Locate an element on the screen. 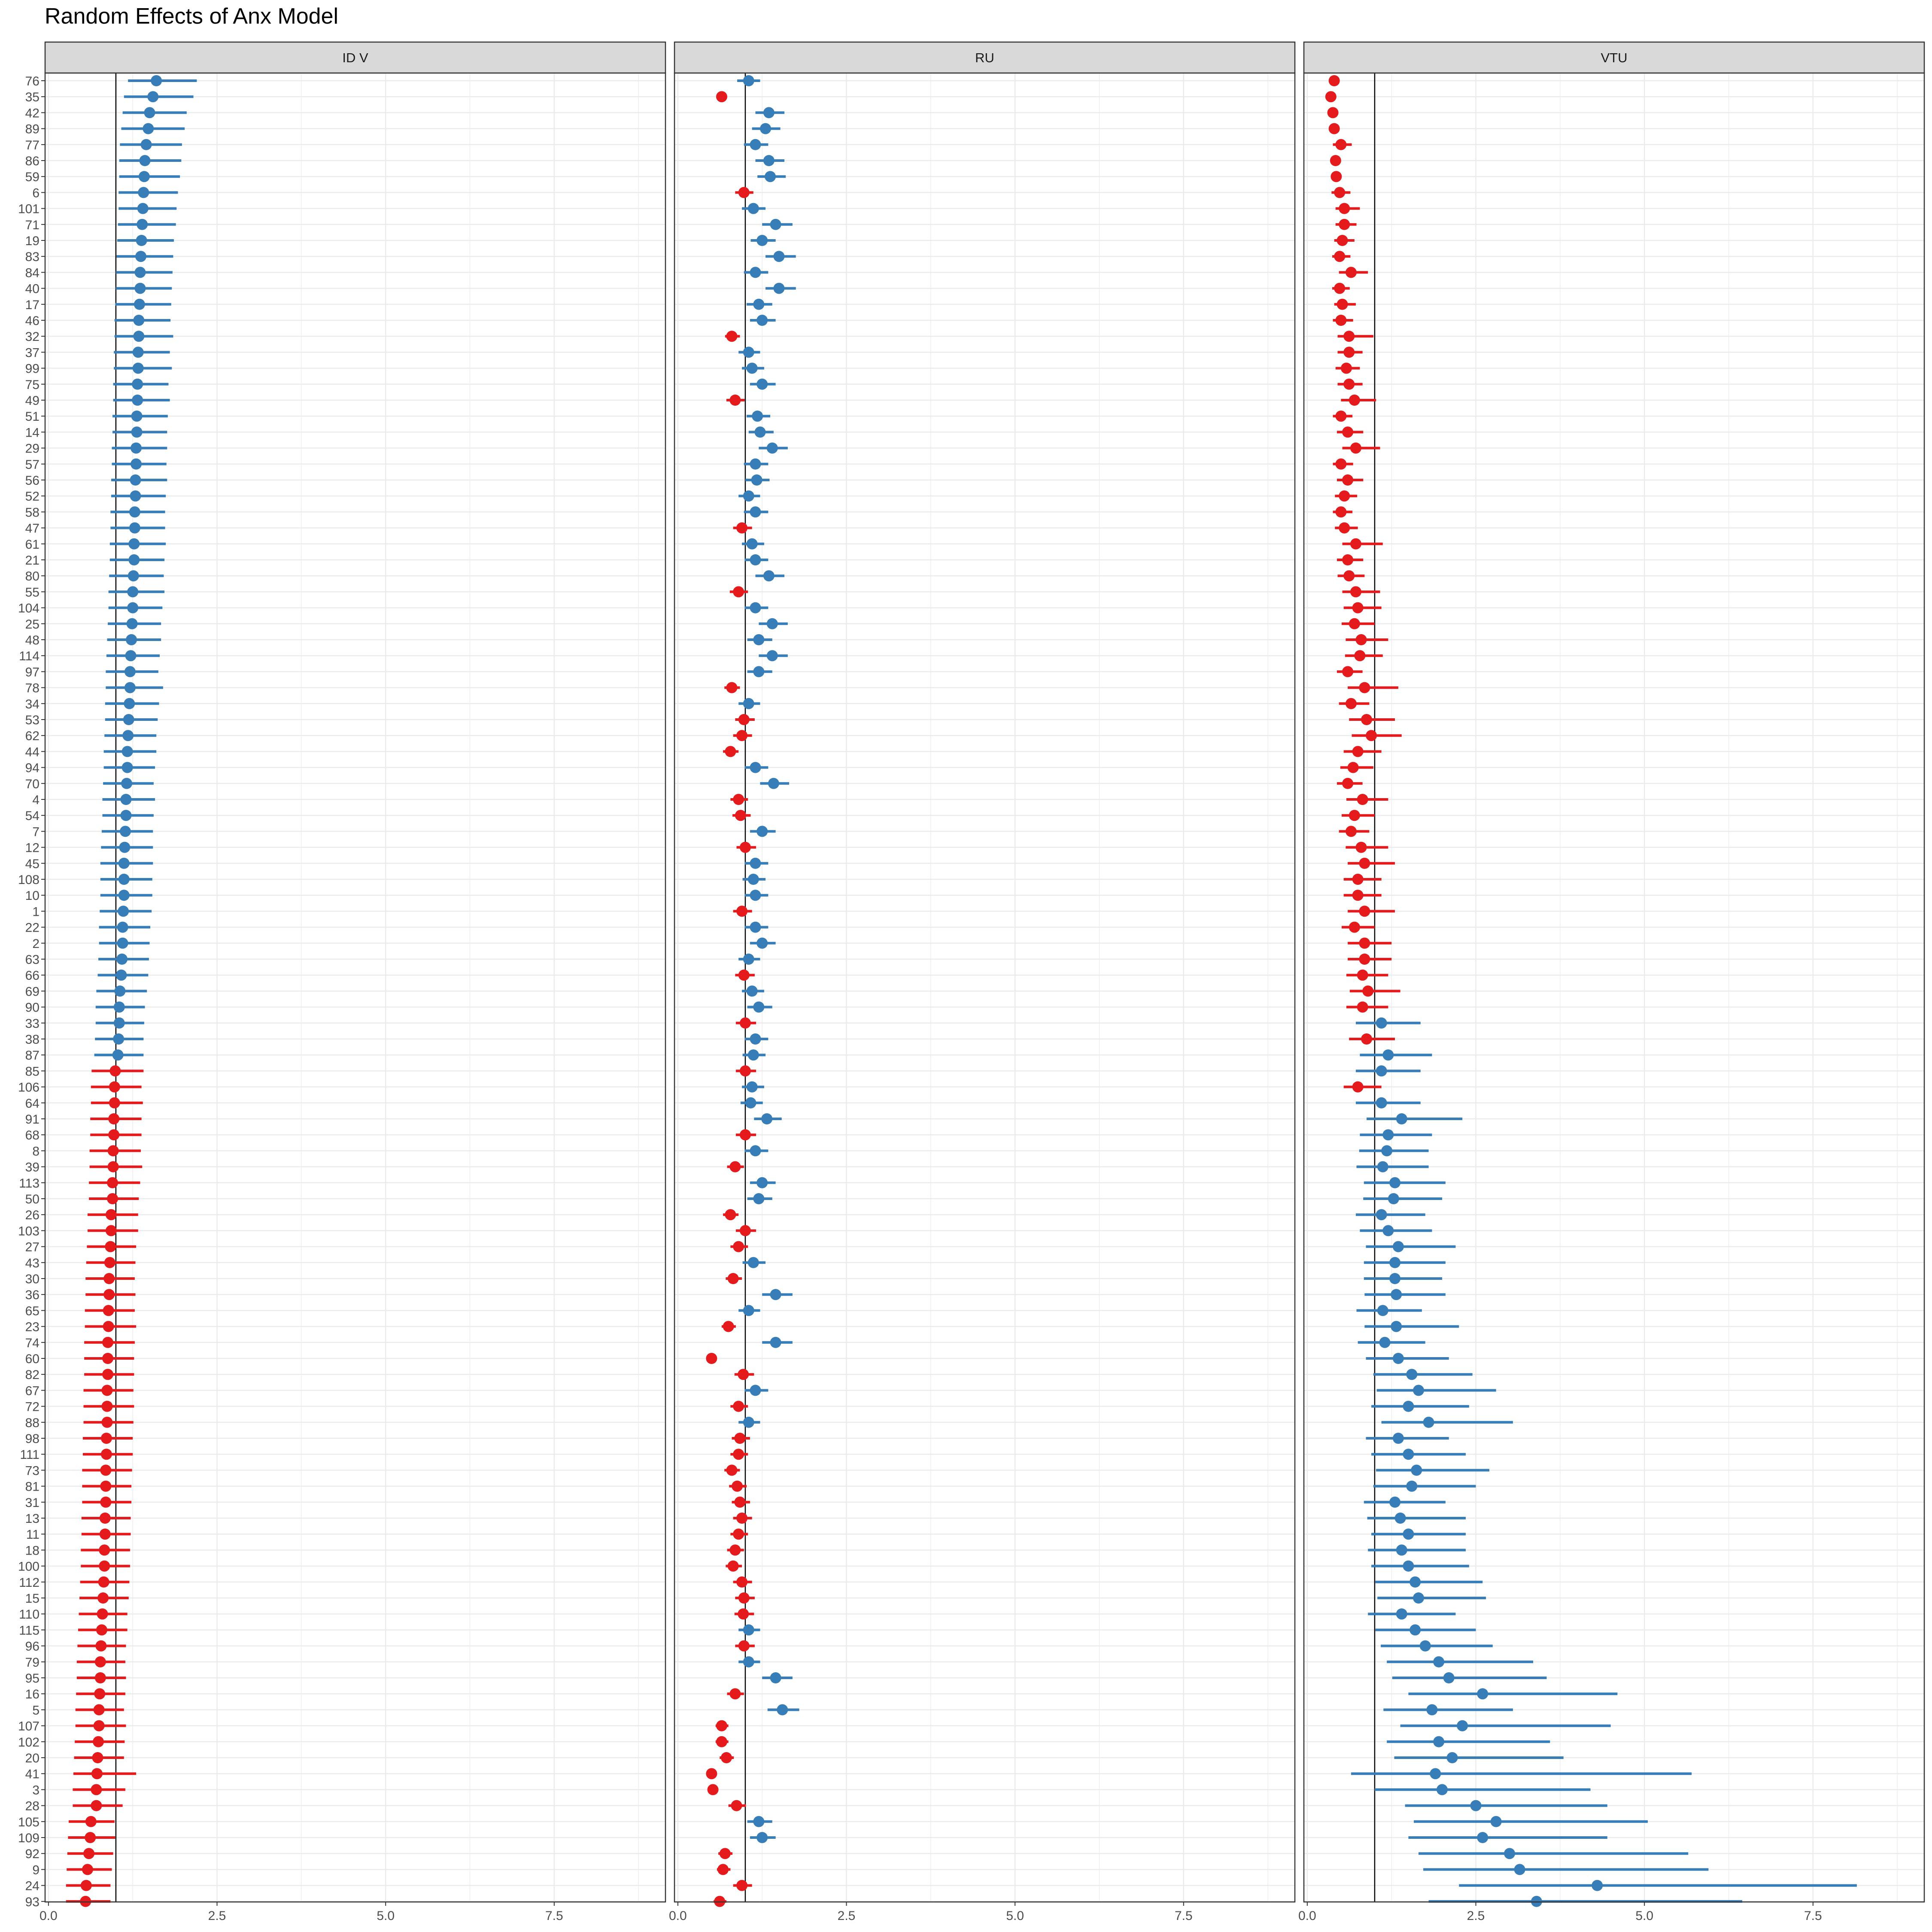 The height and width of the screenshot is (1932, 1932). y-tick-label: 111 is located at coordinates (29, 1455).